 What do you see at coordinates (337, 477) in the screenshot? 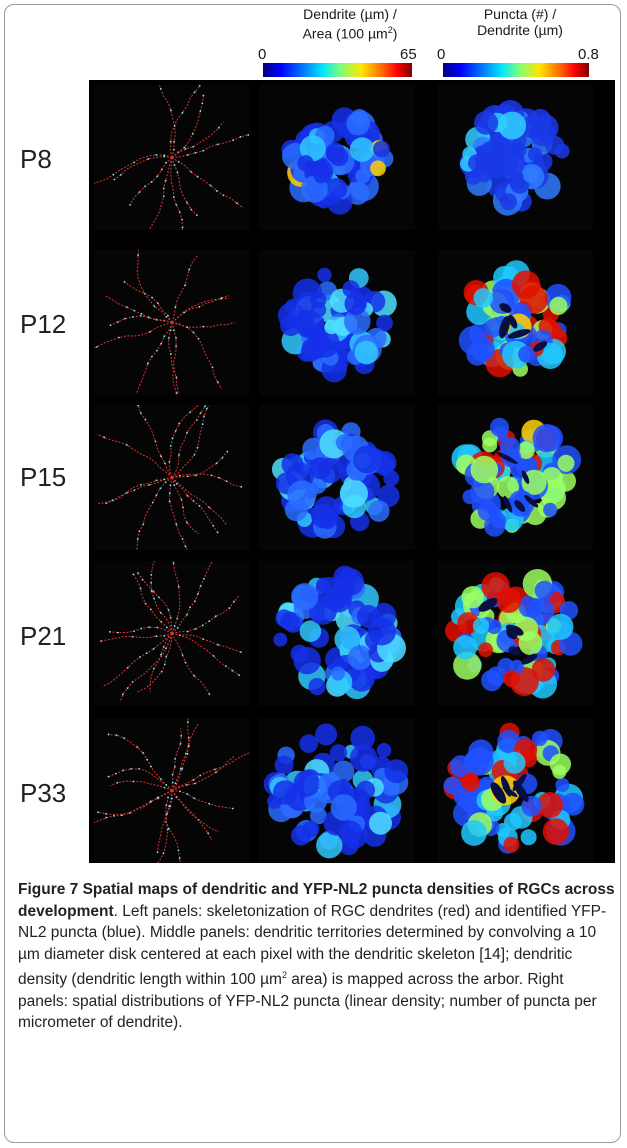
I see `dendrite-density-panel-p15` at bounding box center [337, 477].